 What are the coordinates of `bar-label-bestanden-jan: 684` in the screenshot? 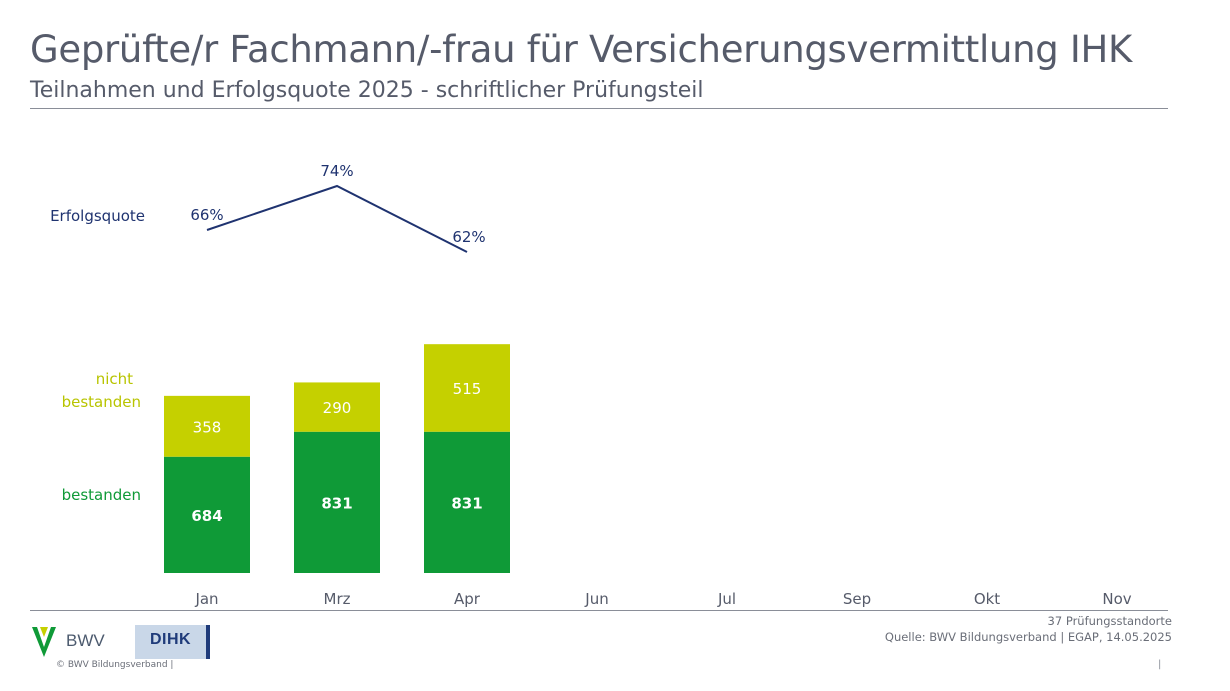 It's located at (206, 516).